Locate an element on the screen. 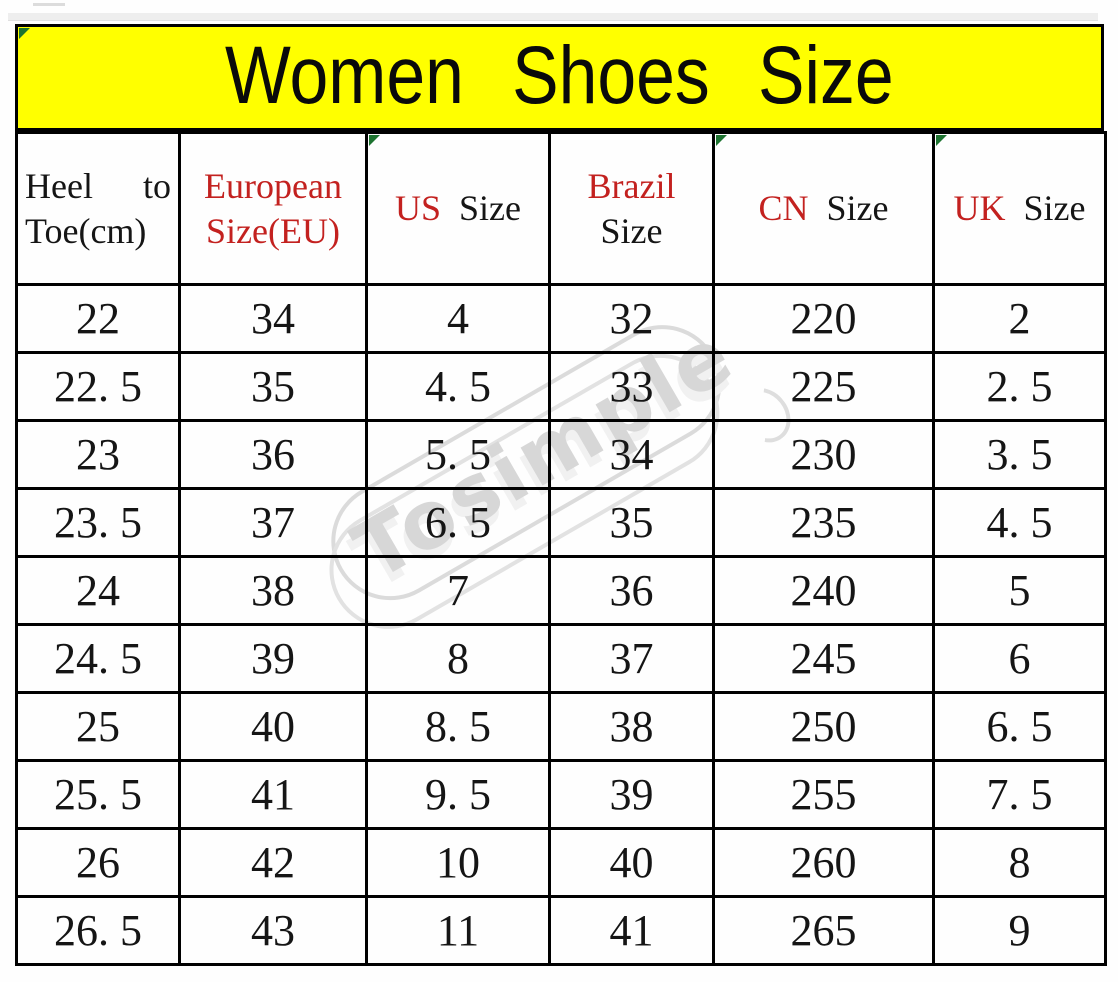  header-label: UK is located at coordinates (979, 208).